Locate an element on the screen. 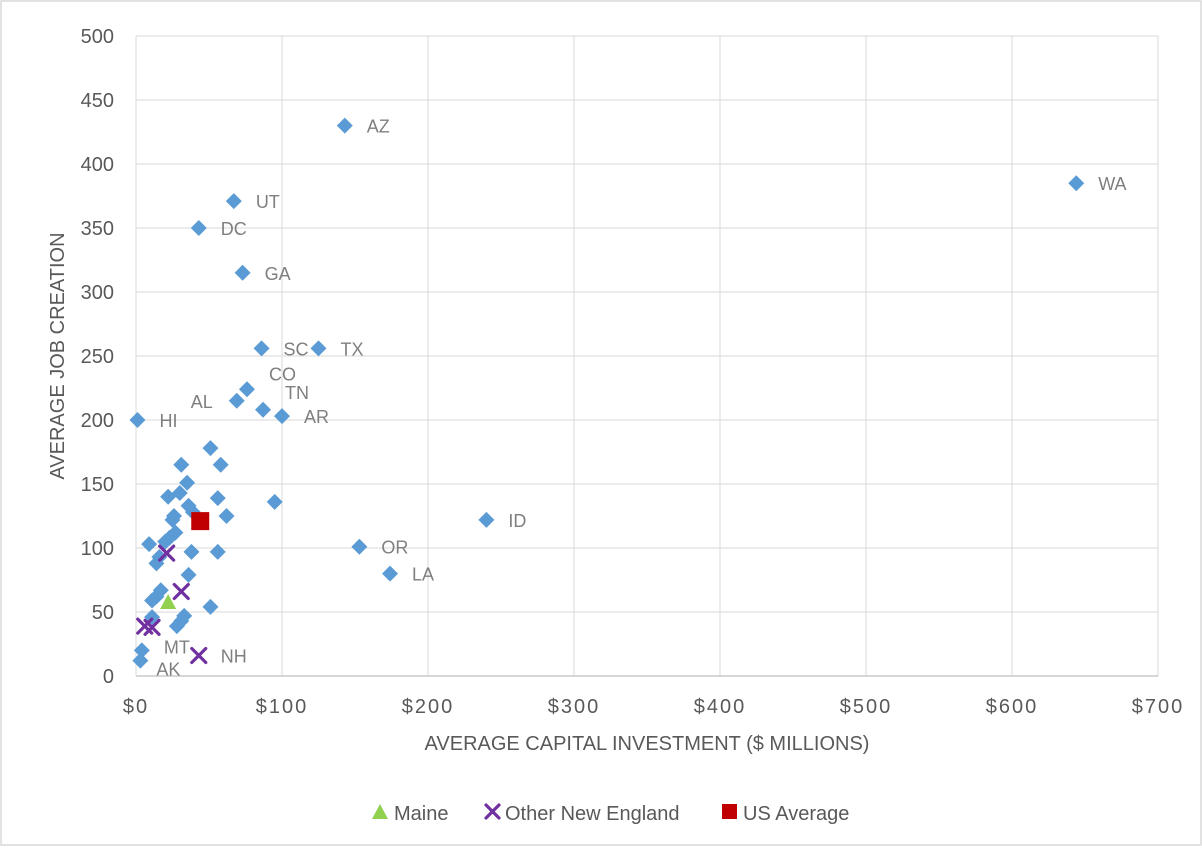 This screenshot has width=1202, height=851. y-axis-title: AVERAGE JOB CREATION is located at coordinates (58, 355).